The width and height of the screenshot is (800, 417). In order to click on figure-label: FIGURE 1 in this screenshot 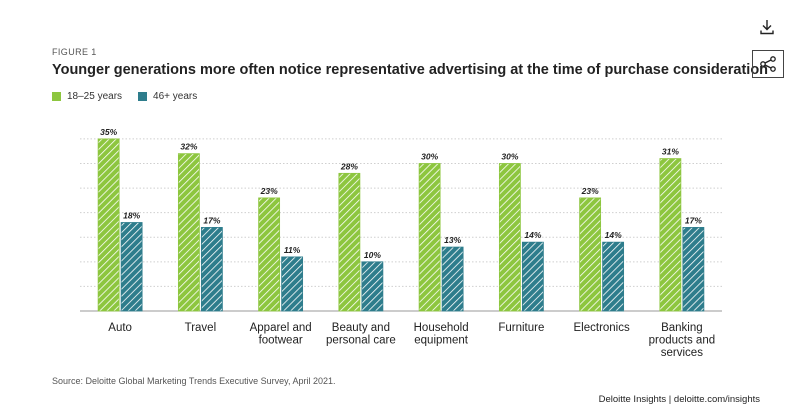, I will do `click(74, 52)`.